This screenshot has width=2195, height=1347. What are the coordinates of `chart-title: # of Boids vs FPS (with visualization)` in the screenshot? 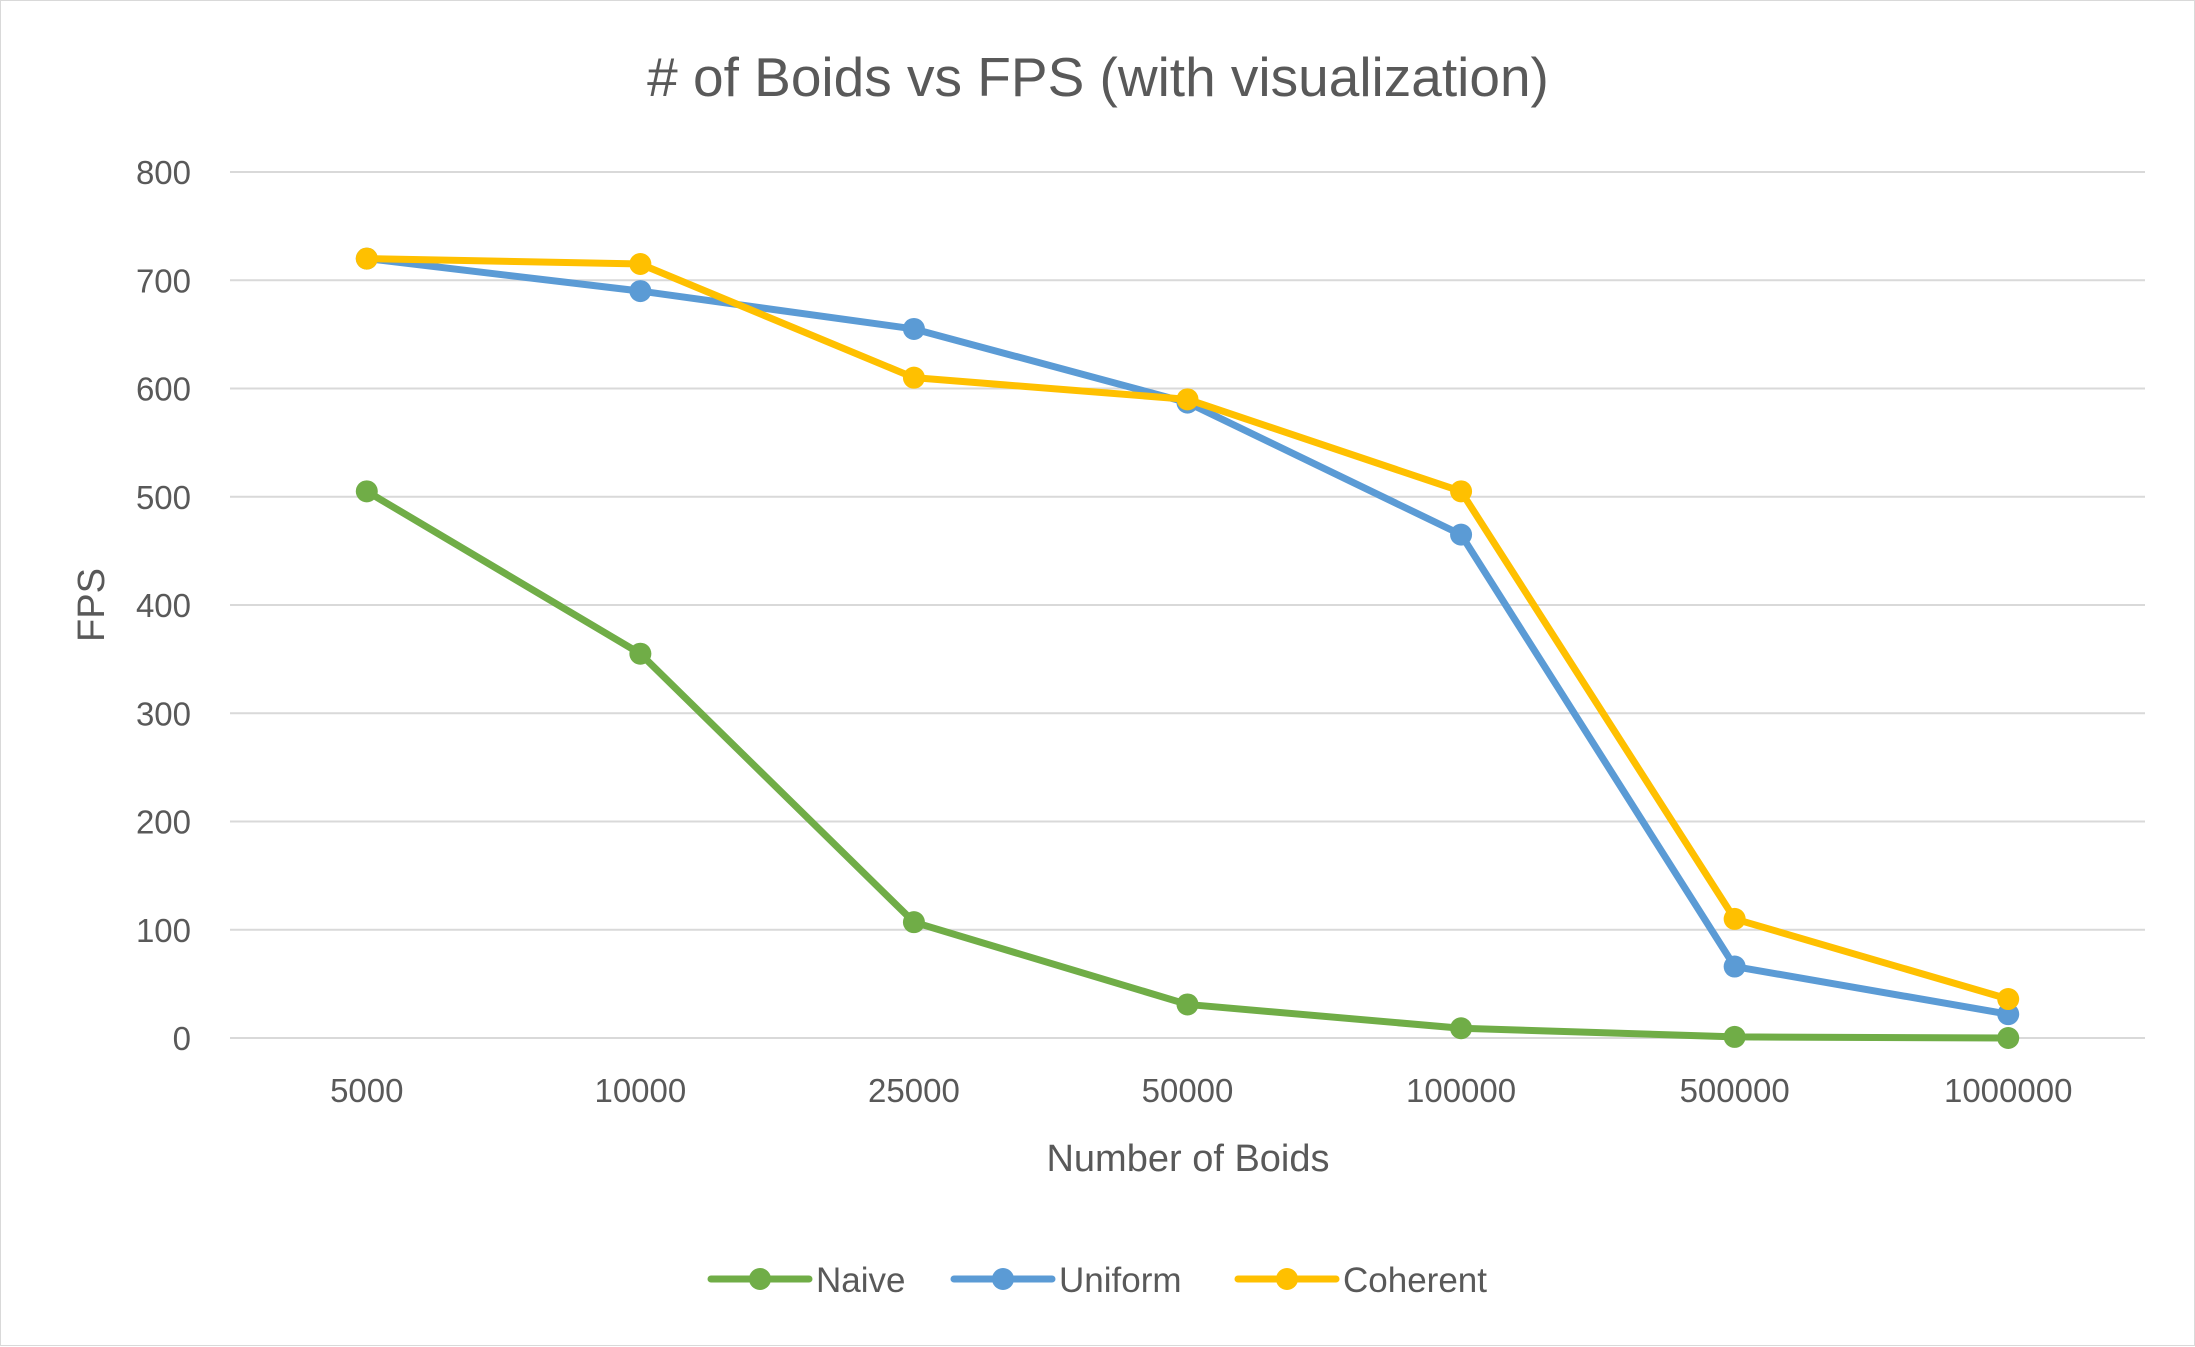 It's located at (1098, 77).